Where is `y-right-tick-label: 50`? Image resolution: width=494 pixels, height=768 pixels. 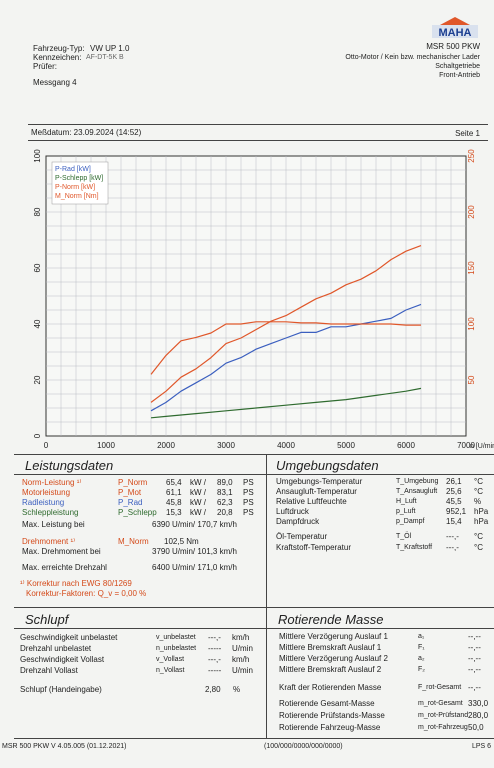
y-right-tick-label: 50 is located at coordinates (471, 379).